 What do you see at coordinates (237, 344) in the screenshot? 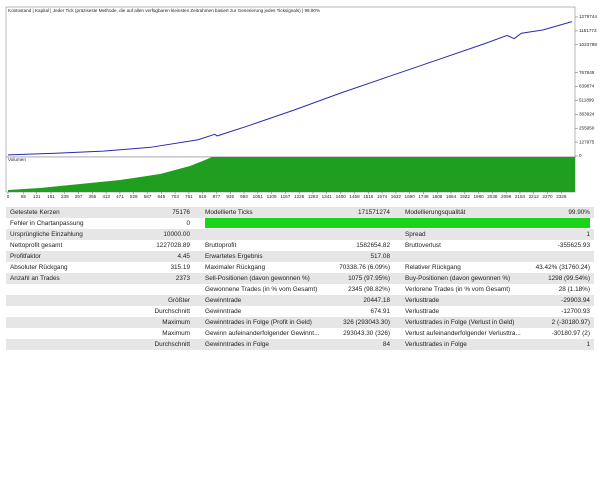
I see `table-label: Gewinntrades in Folge` at bounding box center [237, 344].